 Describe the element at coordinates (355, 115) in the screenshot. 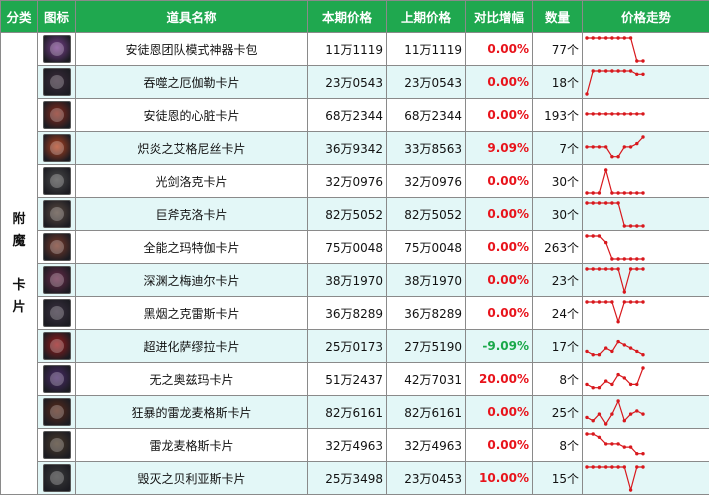

I see `table-row: 安徒恩的心脏卡片 68万2344 68万2344 0.00% 193个` at that location.